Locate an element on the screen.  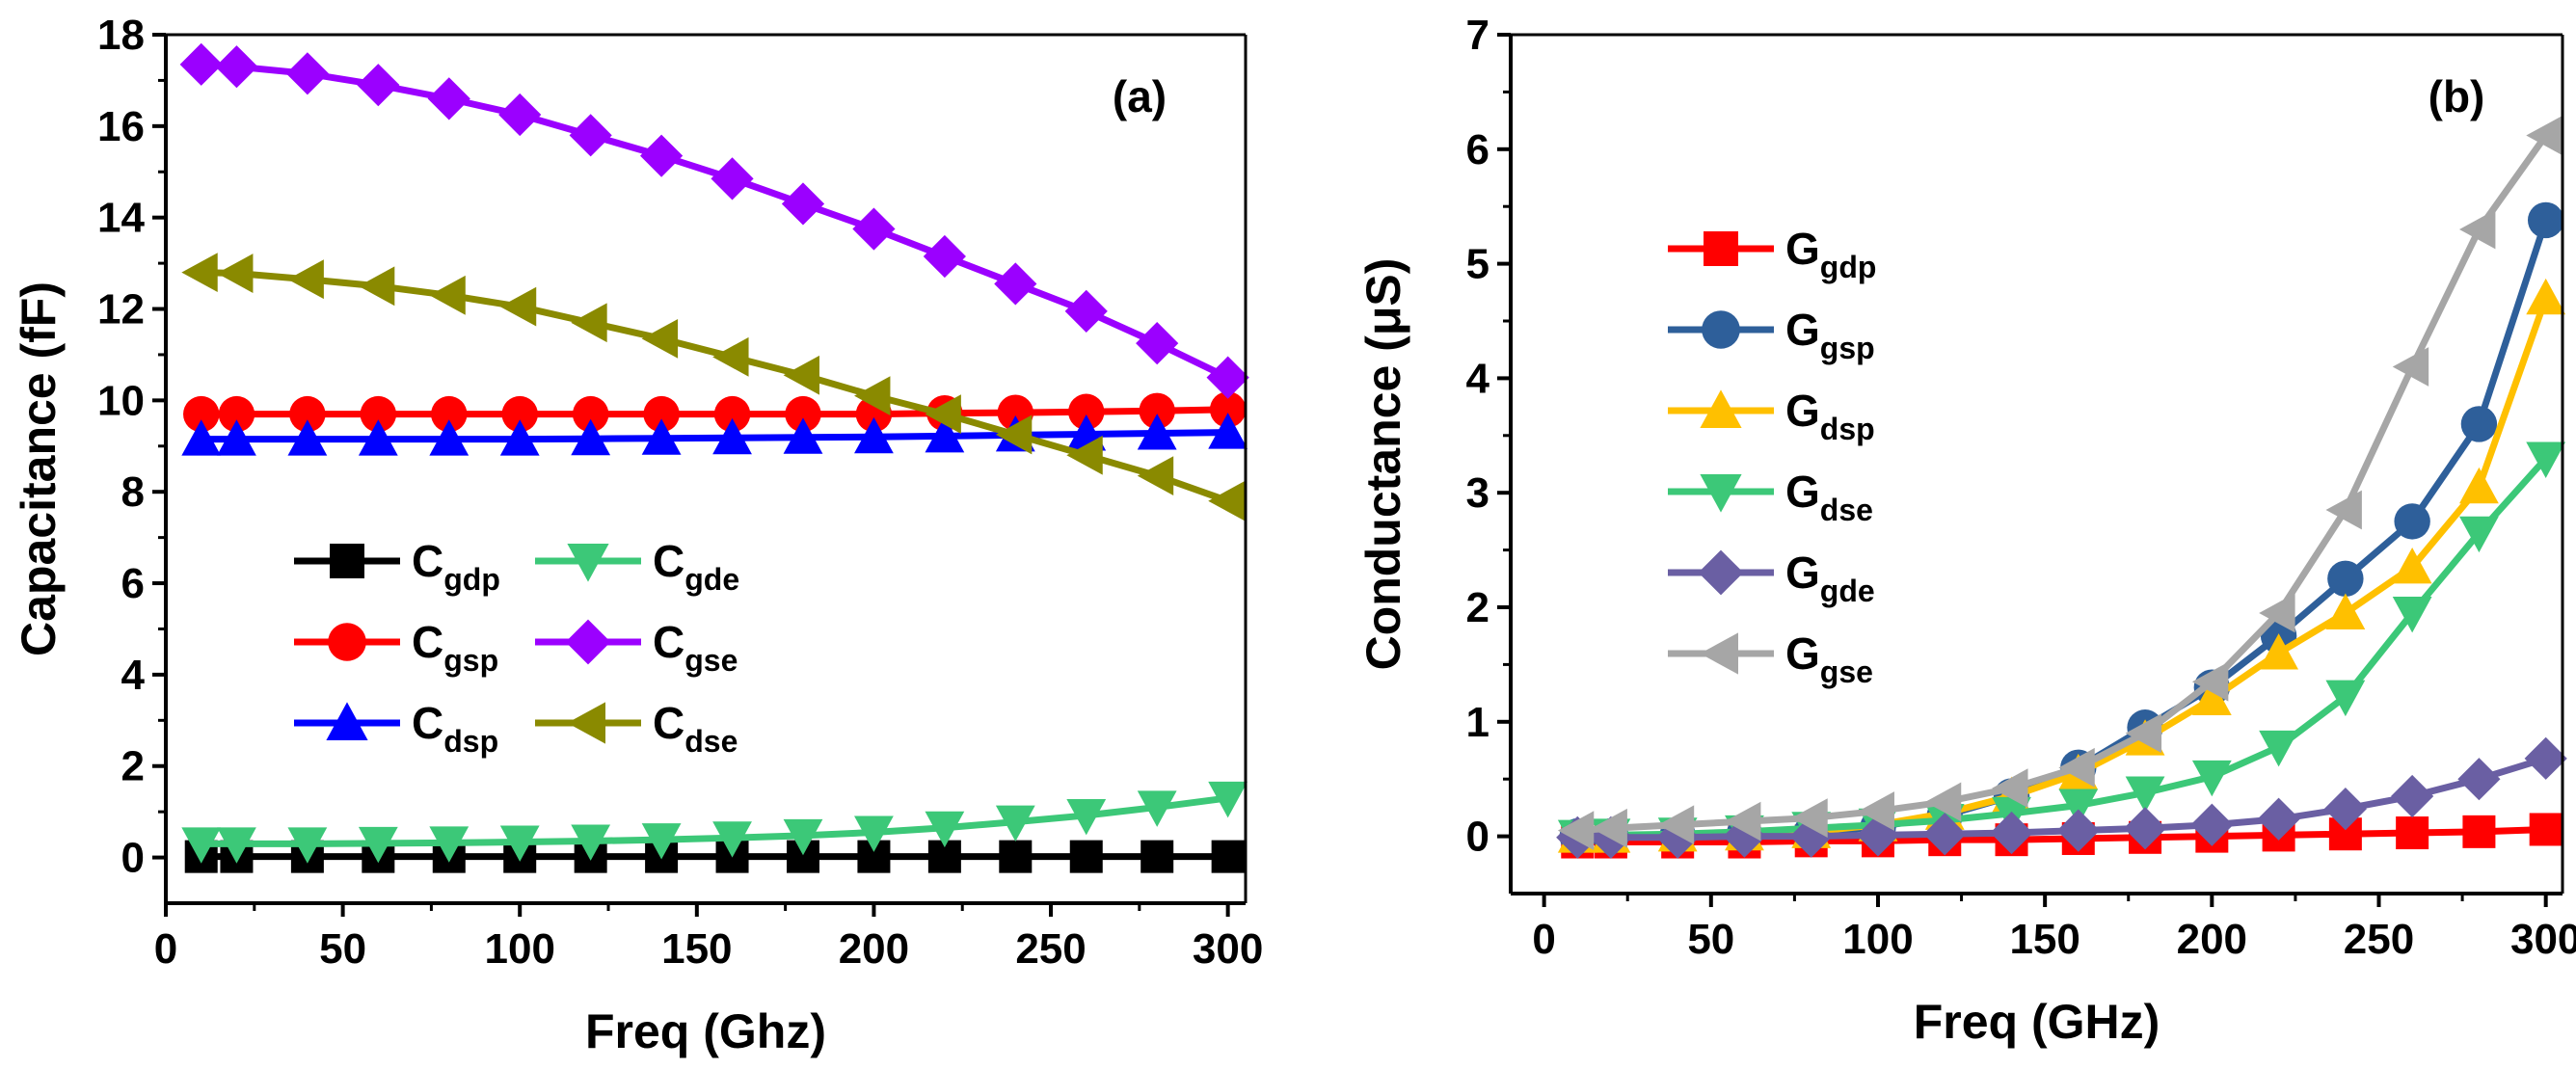
x-tick-label: 150 is located at coordinates (697, 949).